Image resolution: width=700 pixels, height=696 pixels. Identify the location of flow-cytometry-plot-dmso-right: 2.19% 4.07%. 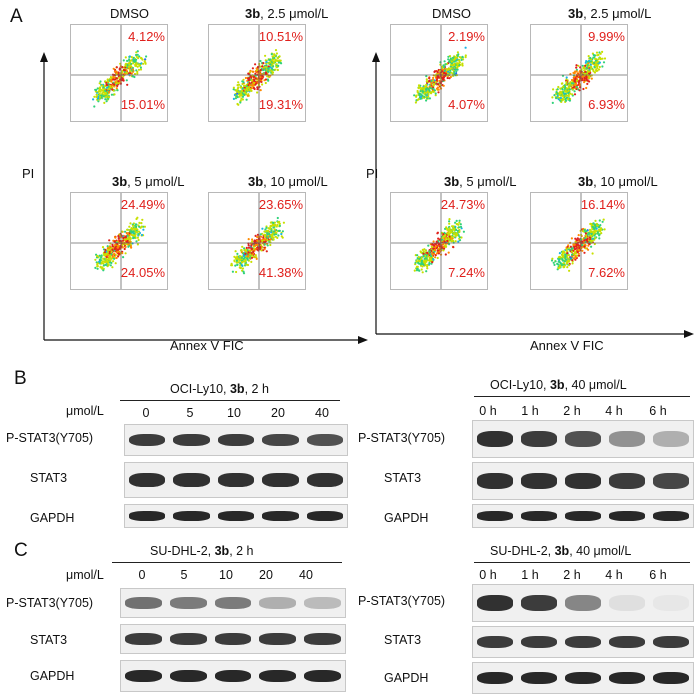
(439, 73).